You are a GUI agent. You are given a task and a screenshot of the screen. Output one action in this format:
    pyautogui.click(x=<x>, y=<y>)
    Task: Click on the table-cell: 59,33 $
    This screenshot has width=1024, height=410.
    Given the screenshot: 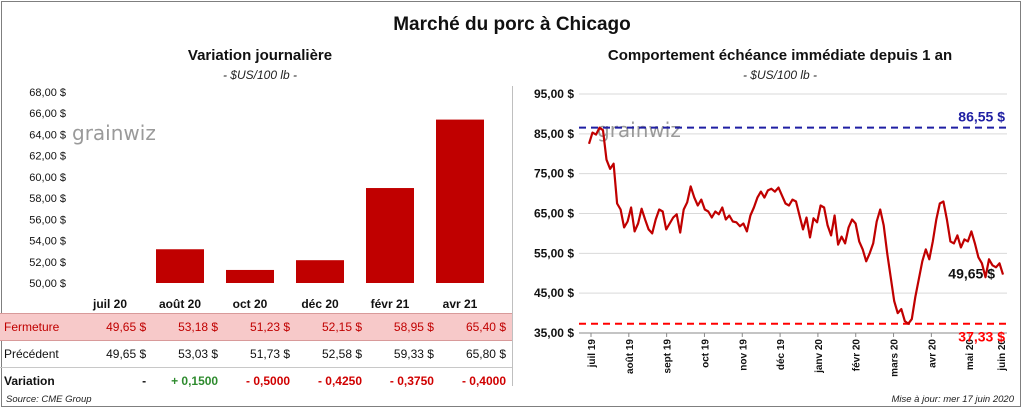 What is the action you would take?
    pyautogui.click(x=404, y=354)
    